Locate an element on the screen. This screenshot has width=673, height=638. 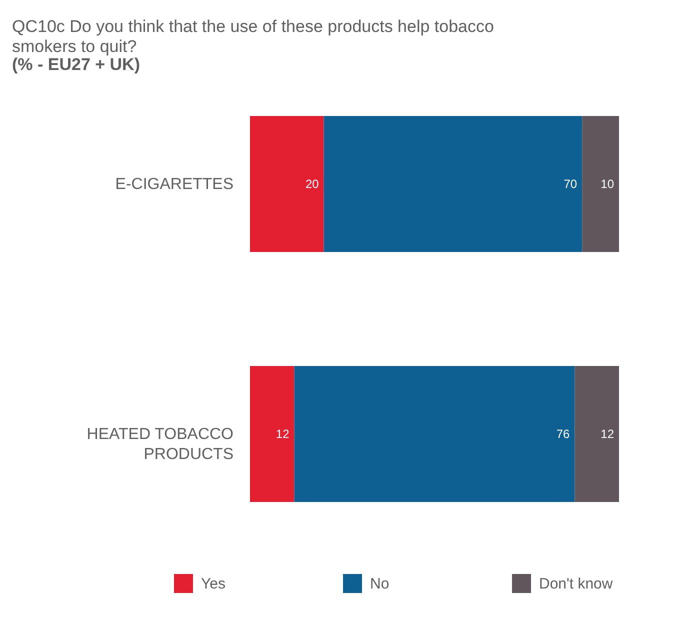
data-label: 76 is located at coordinates (563, 434).